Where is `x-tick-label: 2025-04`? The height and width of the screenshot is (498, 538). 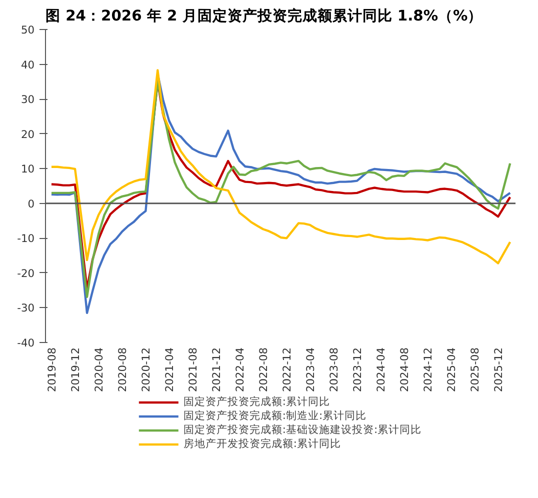 x-tick-label: 2025-04 is located at coordinates (451, 369).